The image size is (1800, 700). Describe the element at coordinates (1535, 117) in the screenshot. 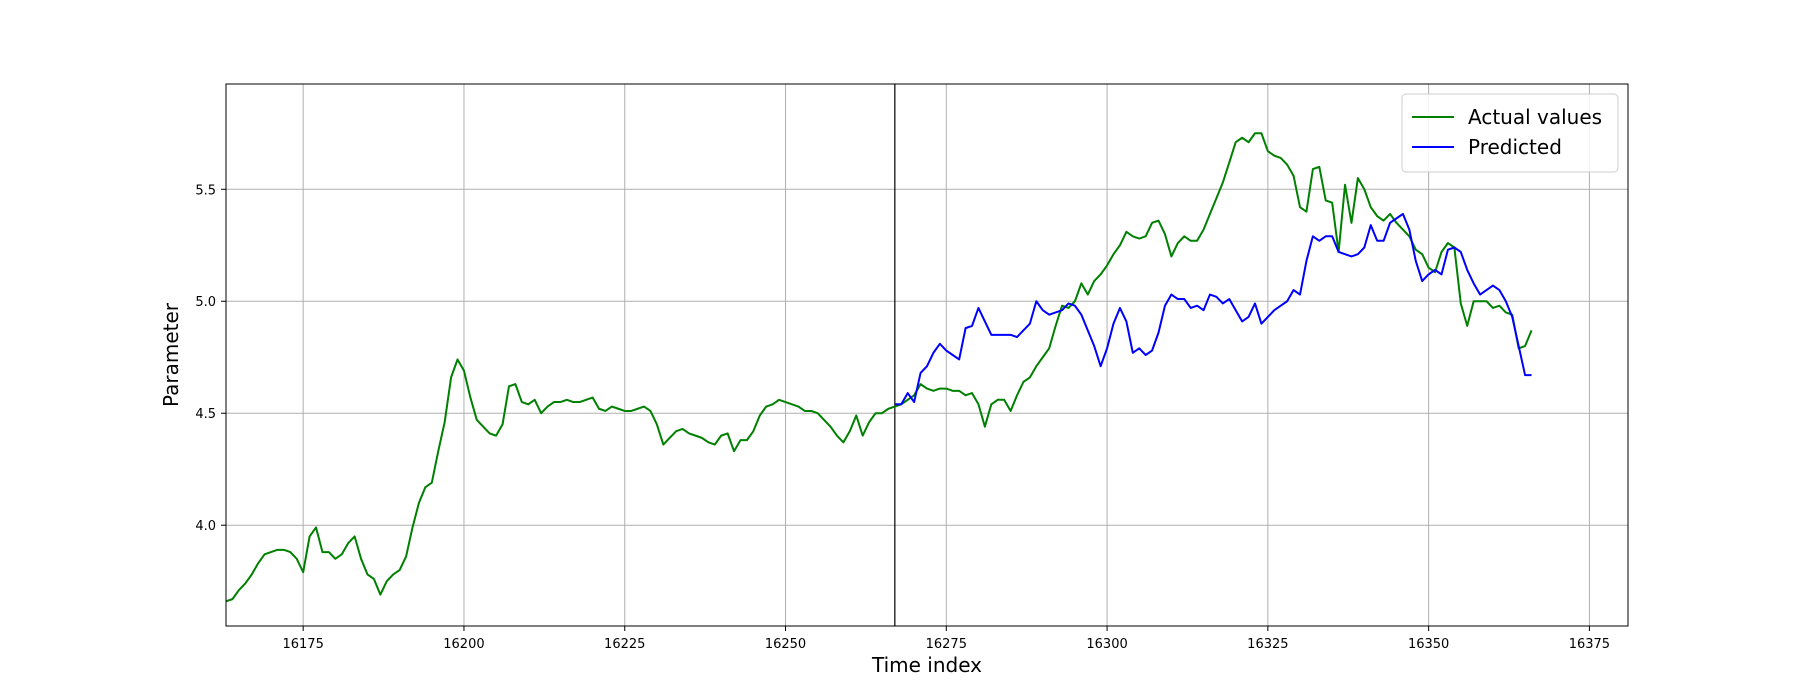

I see `legend-label-actual-values: Actual values` at that location.